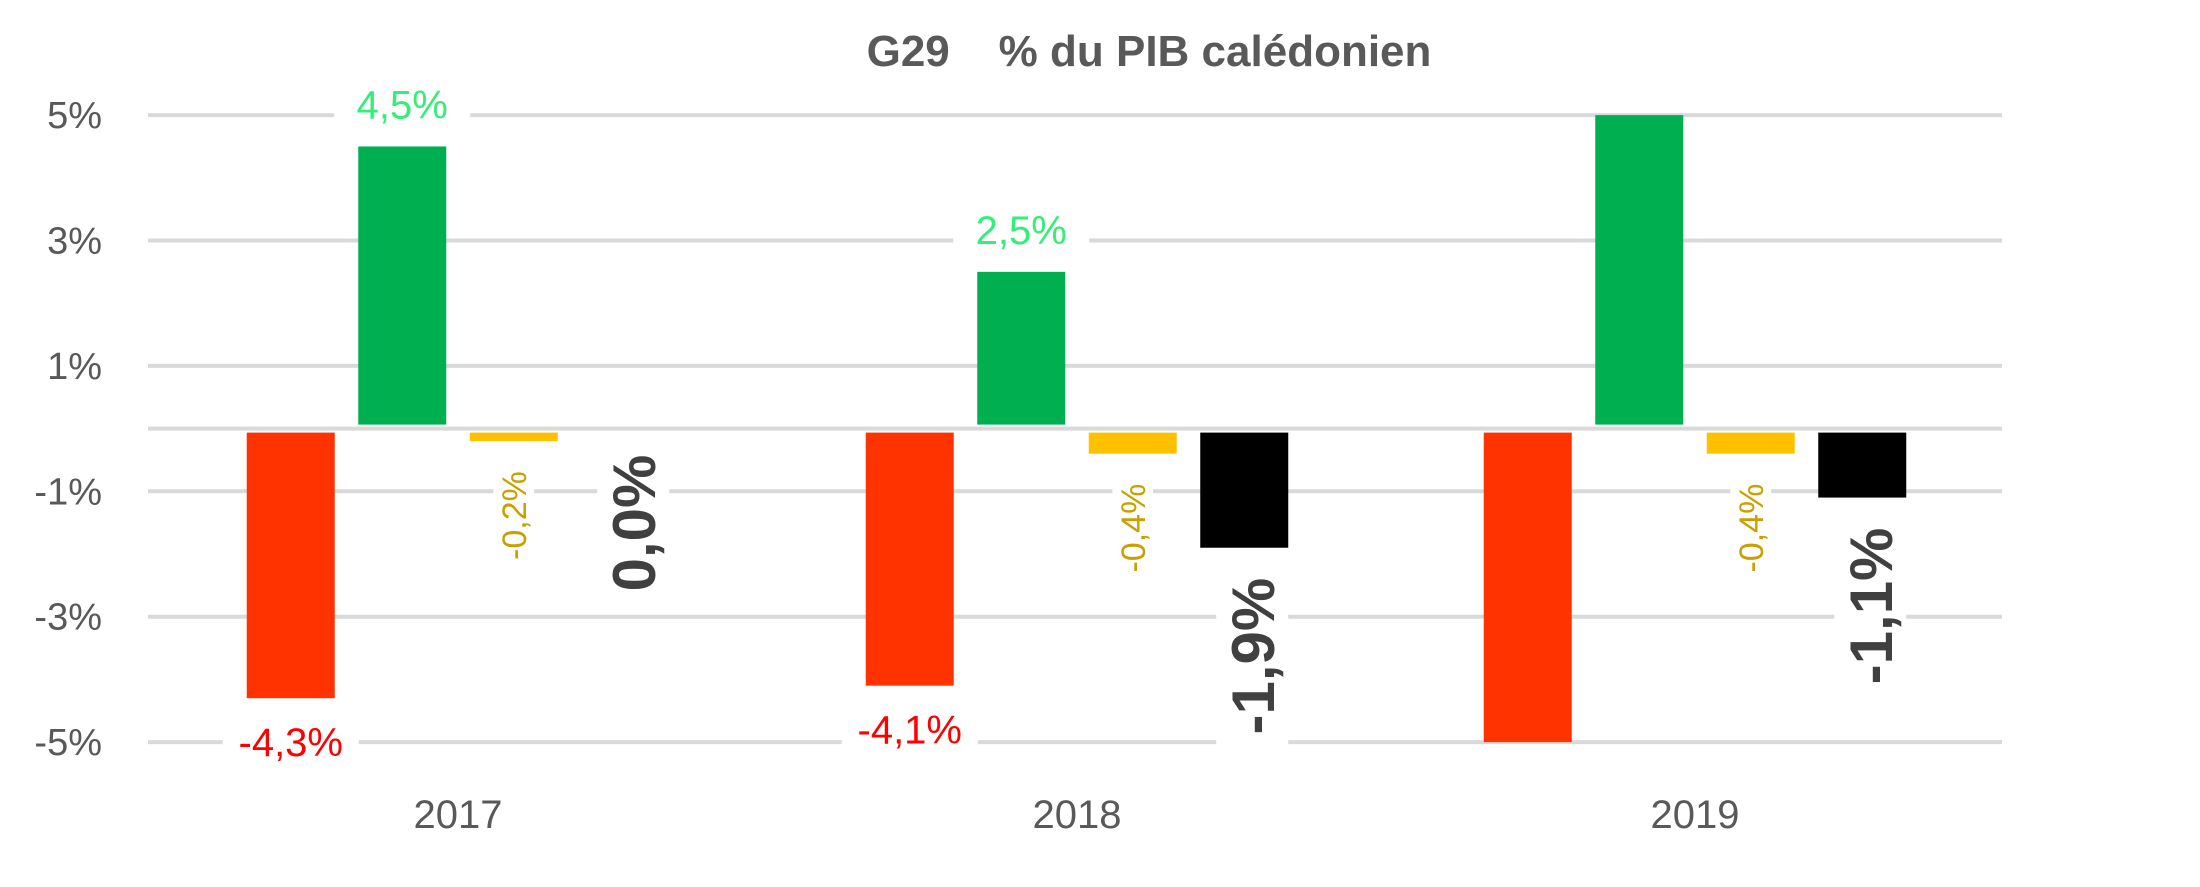 The image size is (2200, 887). What do you see at coordinates (1871, 606) in the screenshot?
I see `data-label: -1,1%` at bounding box center [1871, 606].